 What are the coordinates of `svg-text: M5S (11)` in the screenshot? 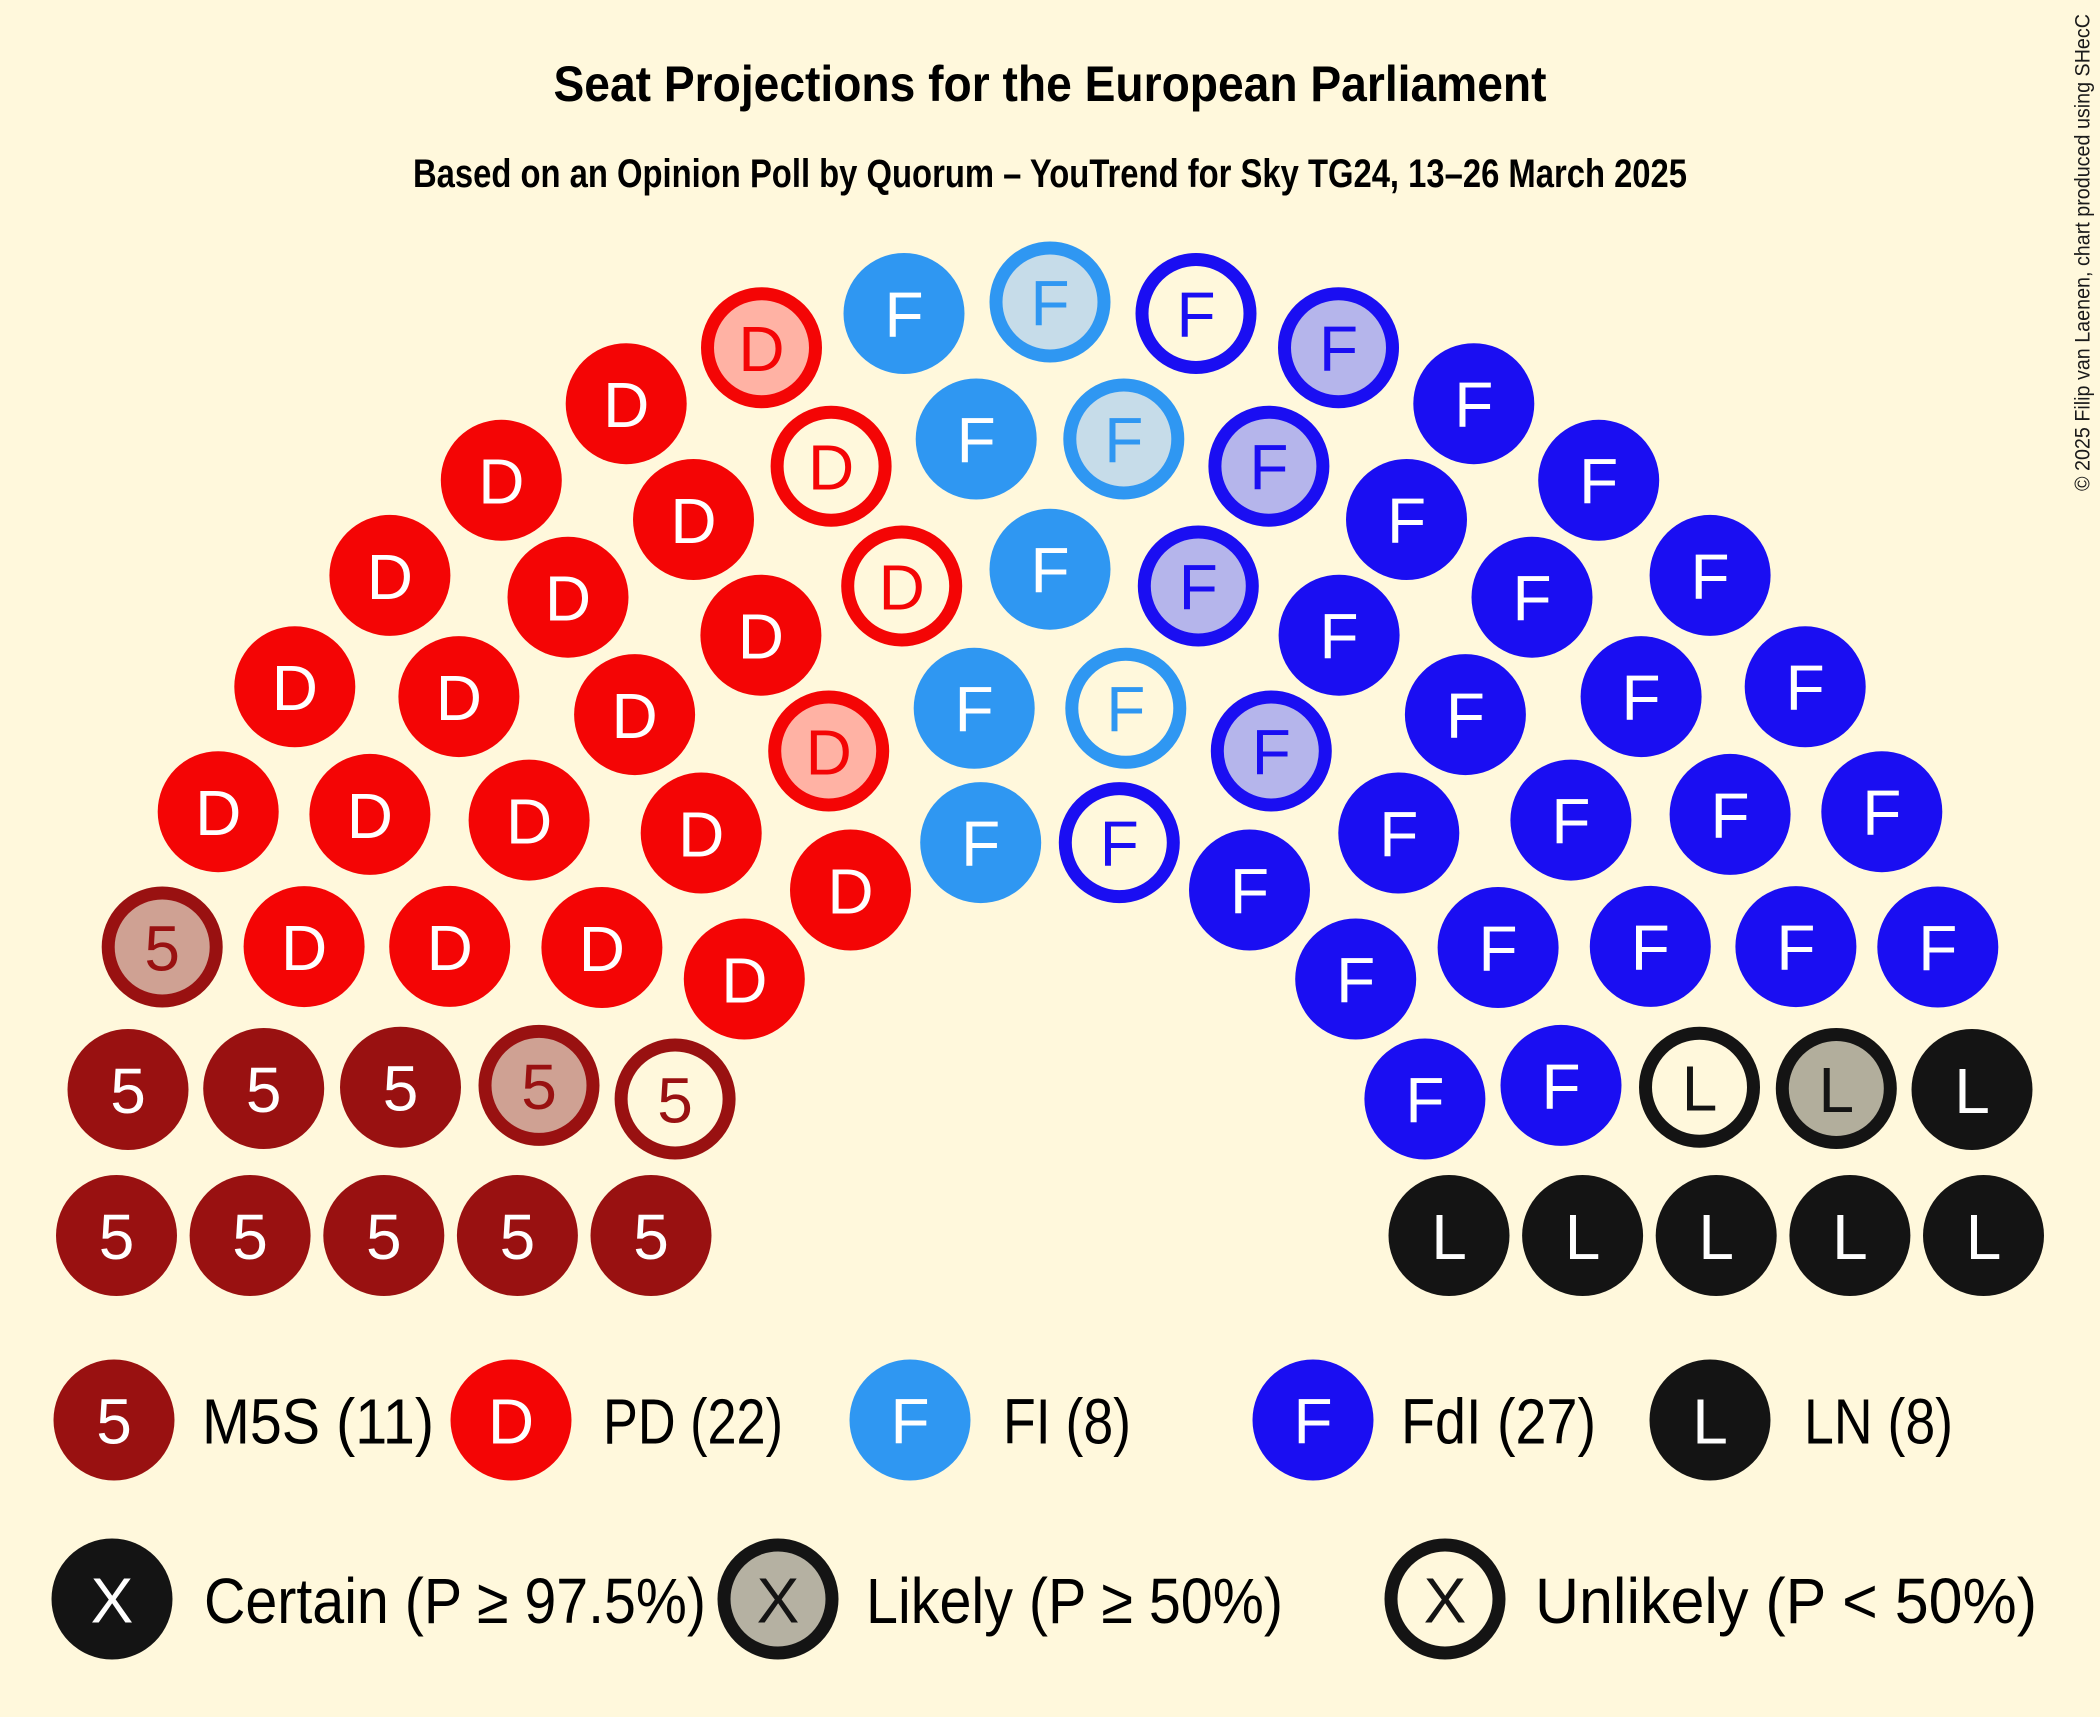 It's located at (318, 1422).